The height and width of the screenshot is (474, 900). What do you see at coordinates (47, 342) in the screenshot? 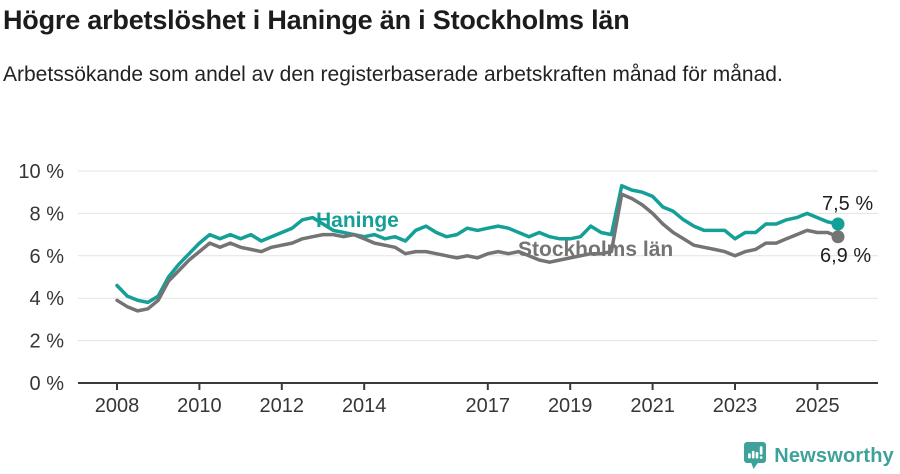
I see `y-tick-label: 2 %` at bounding box center [47, 342].